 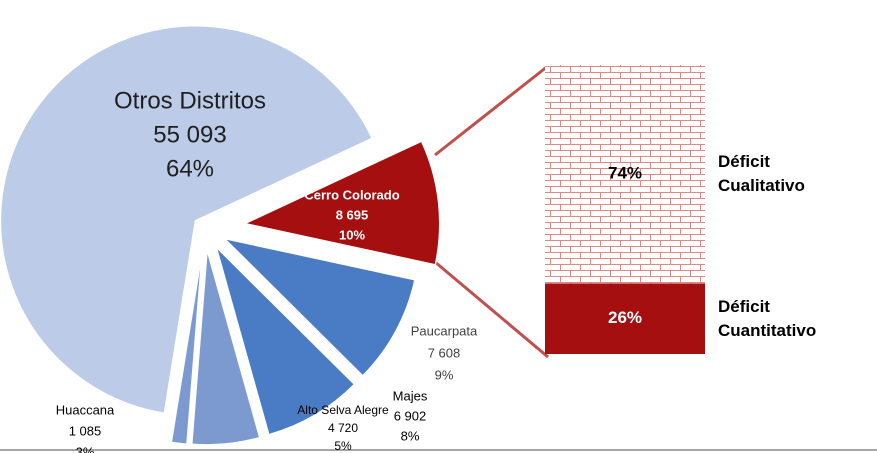 What do you see at coordinates (444, 330) in the screenshot?
I see `slice-label: Paucarpata` at bounding box center [444, 330].